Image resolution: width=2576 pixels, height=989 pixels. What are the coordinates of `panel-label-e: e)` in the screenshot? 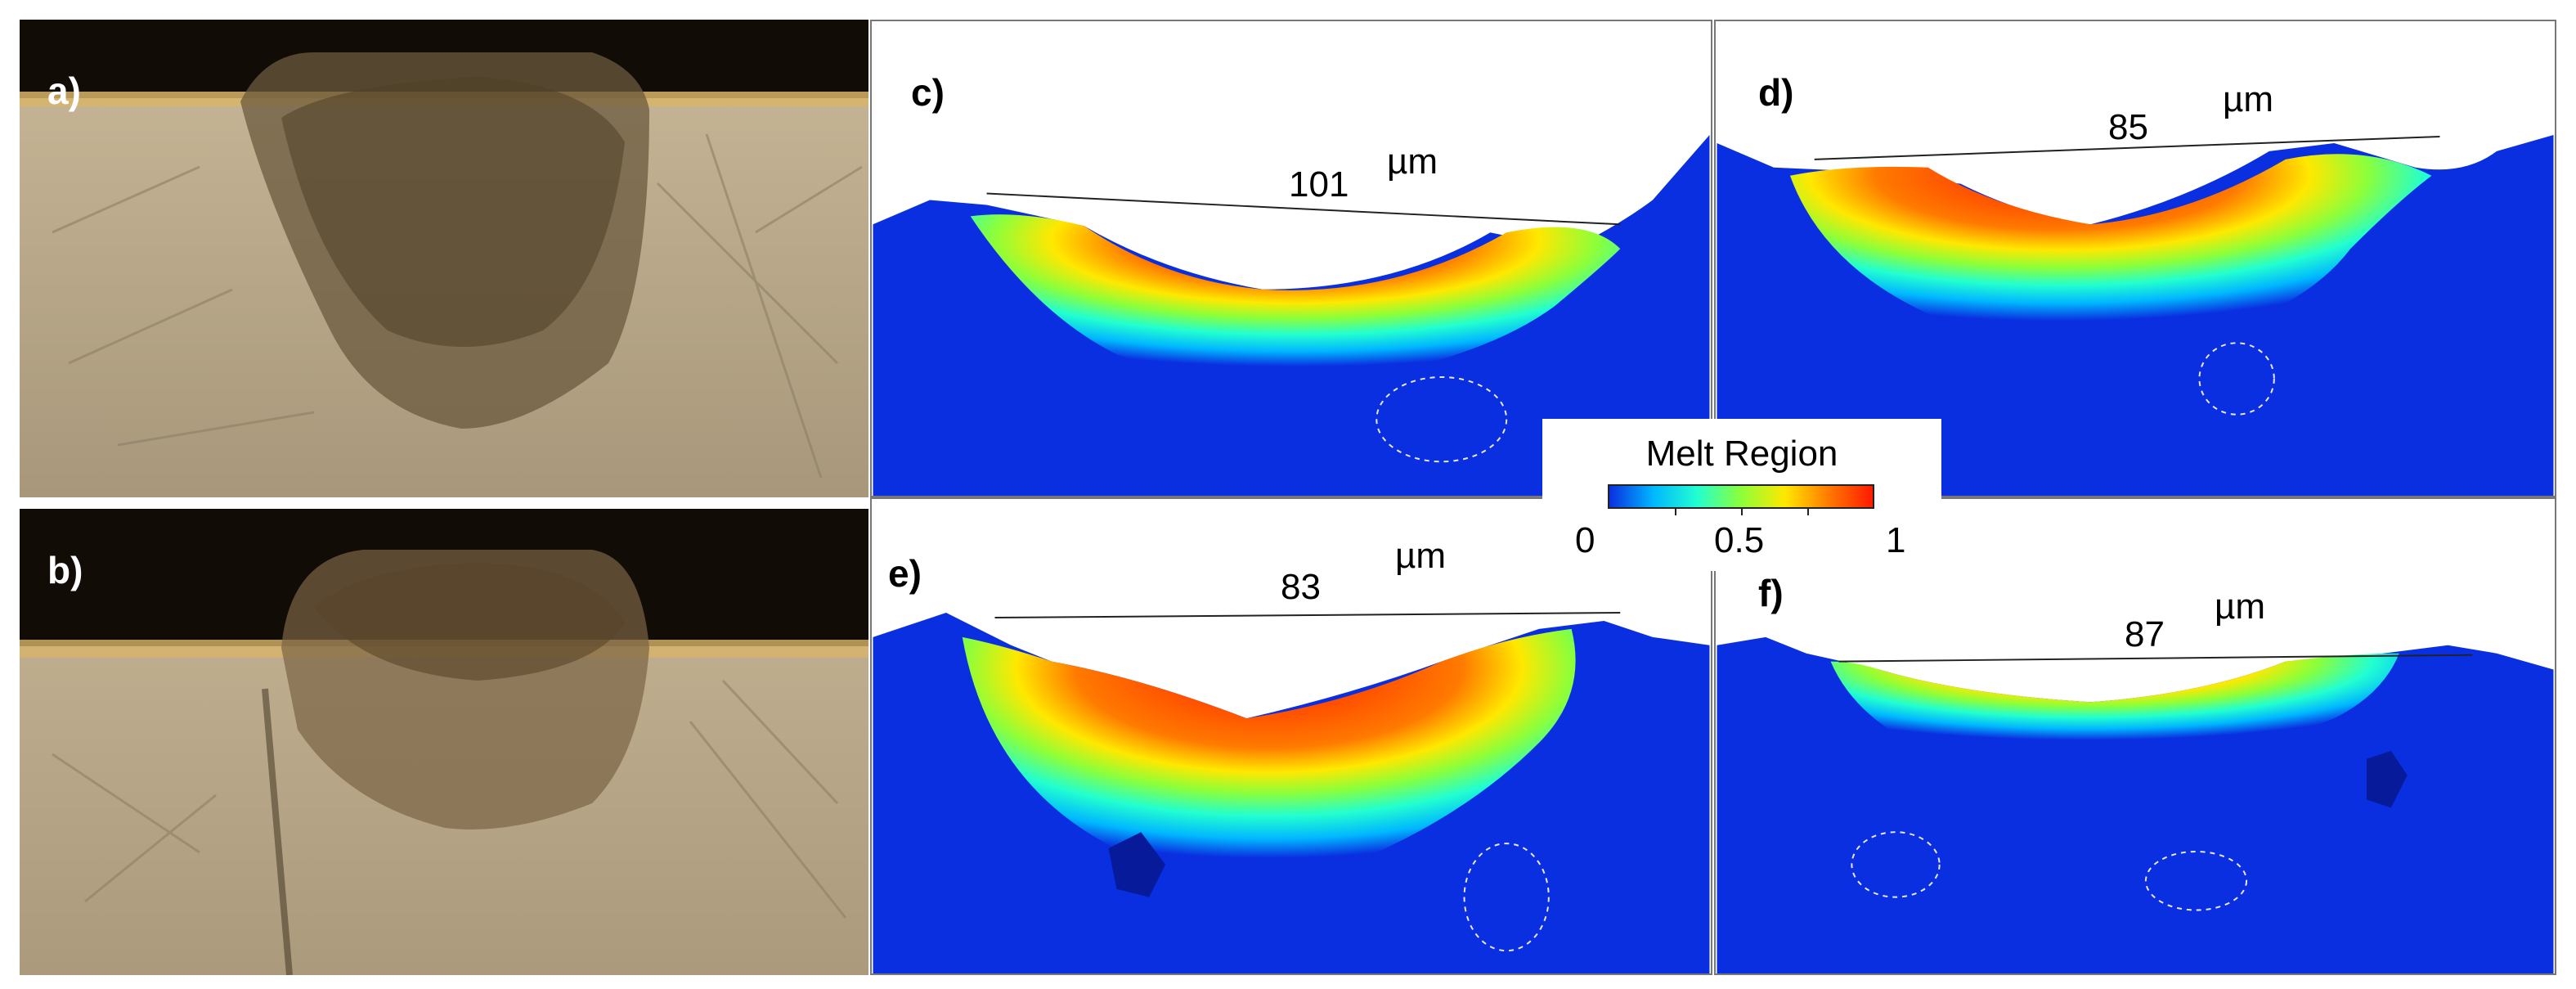 It's located at (905, 573).